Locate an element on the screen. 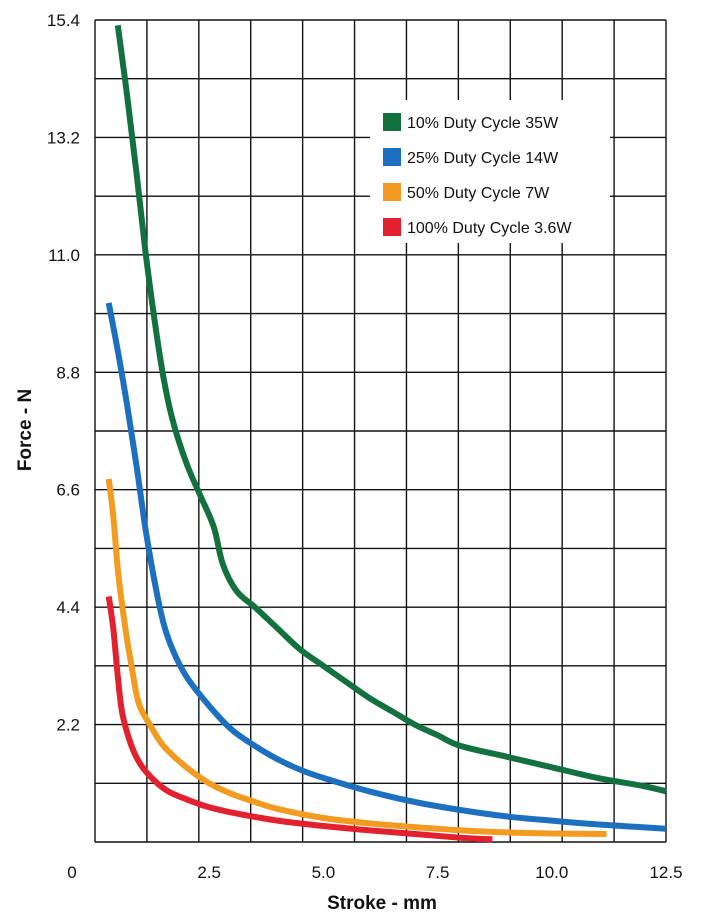 This screenshot has width=702, height=919. legend-background is located at coordinates (490, 171).